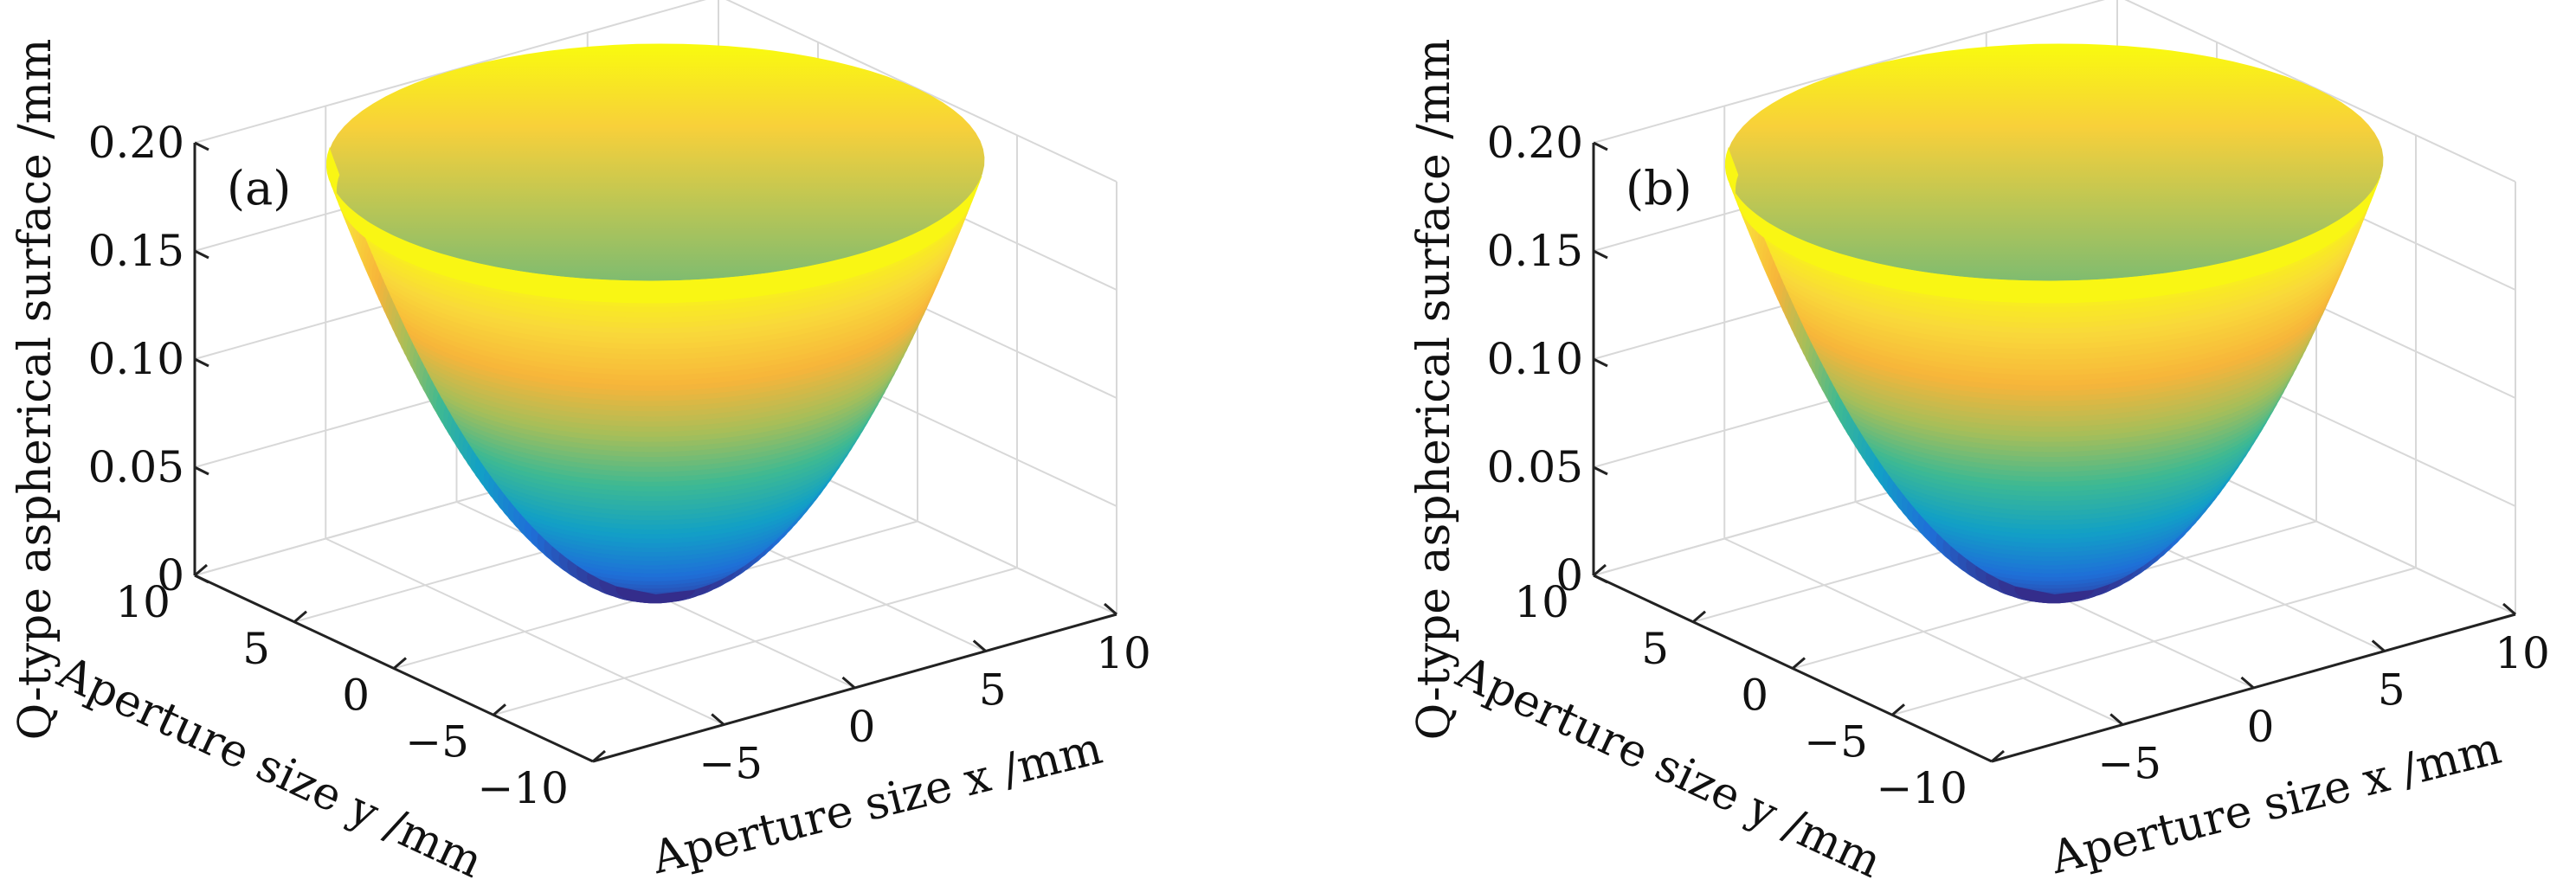  I want to click on panel-label: (a), so click(259, 188).